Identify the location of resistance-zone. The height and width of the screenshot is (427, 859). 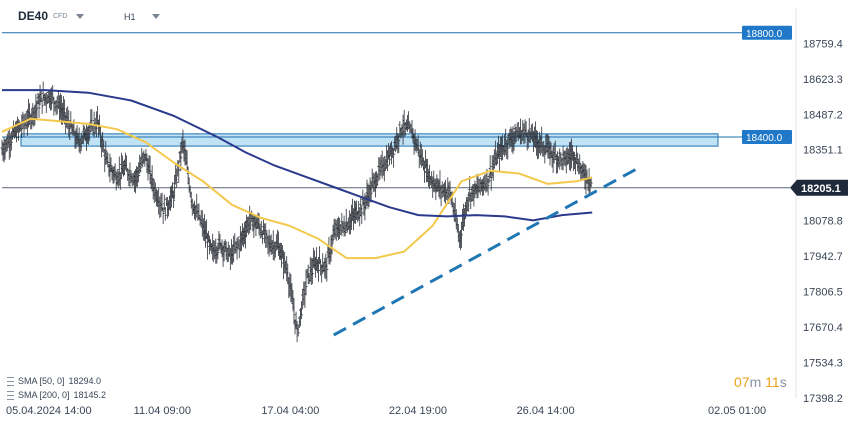
(369, 140).